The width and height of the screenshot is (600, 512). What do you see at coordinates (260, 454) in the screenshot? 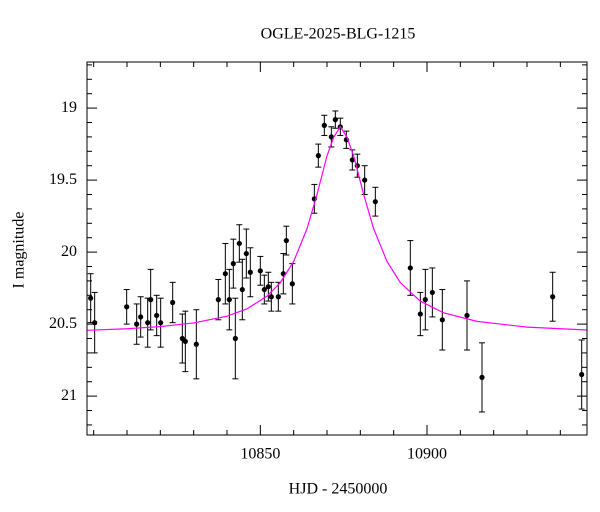
I see `x-tick-label: 10850` at bounding box center [260, 454].